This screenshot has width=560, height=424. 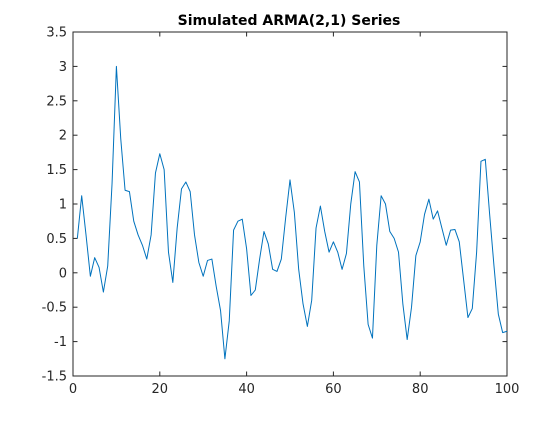 What do you see at coordinates (56, 101) in the screenshot?
I see `y-tick-label: 2.5` at bounding box center [56, 101].